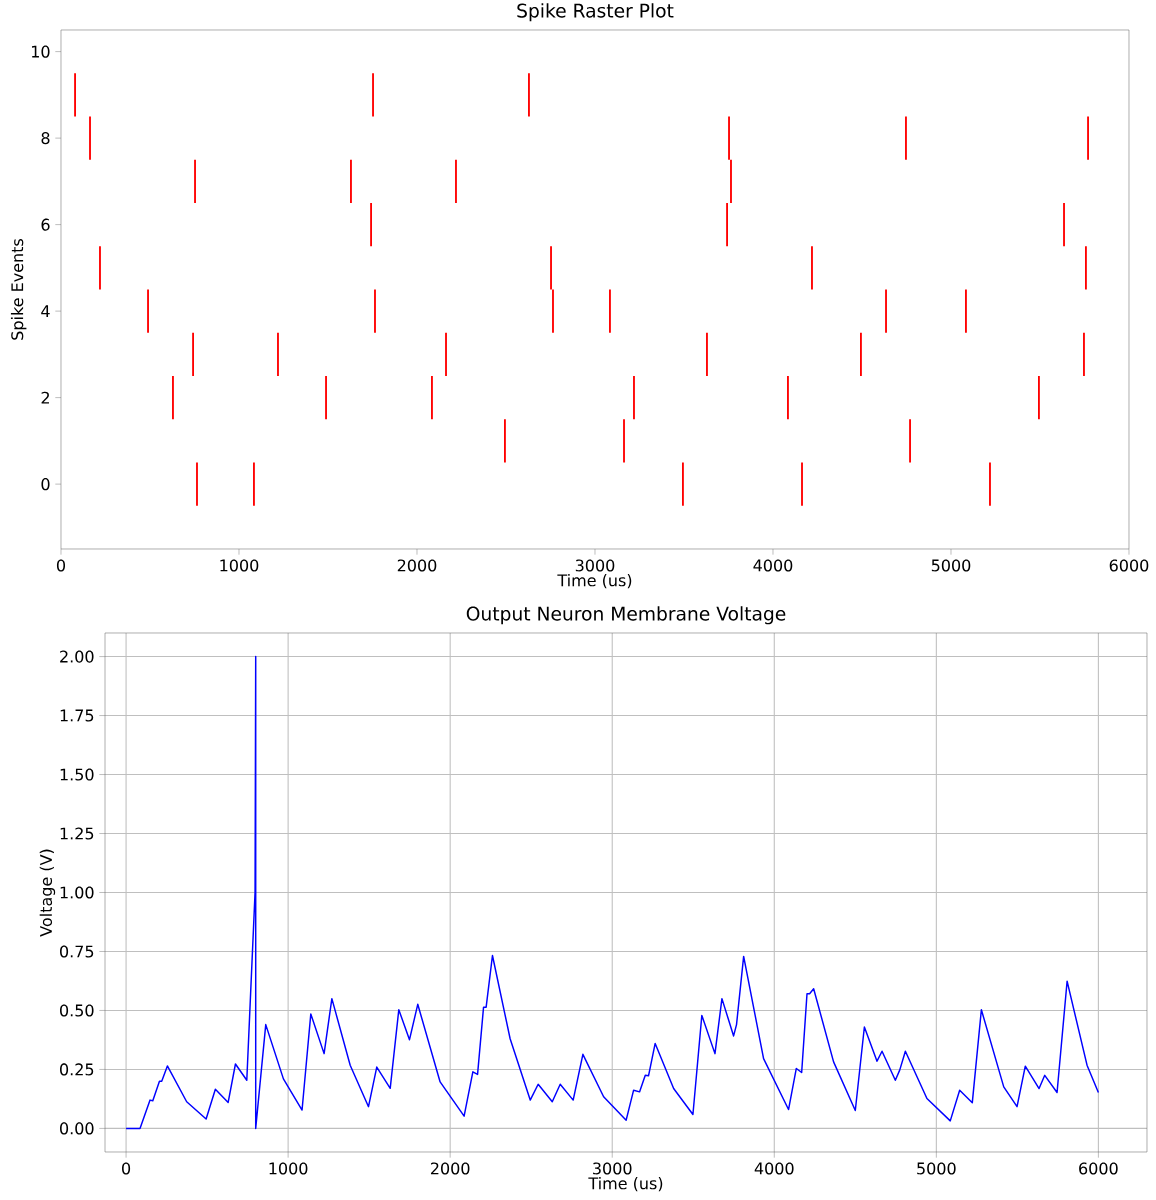  What do you see at coordinates (626, 615) in the screenshot?
I see `chart-title: Output Neuron Membrane Voltage` at bounding box center [626, 615].